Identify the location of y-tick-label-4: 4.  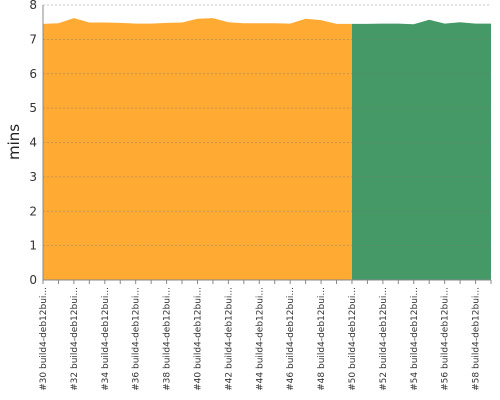
(33, 143).